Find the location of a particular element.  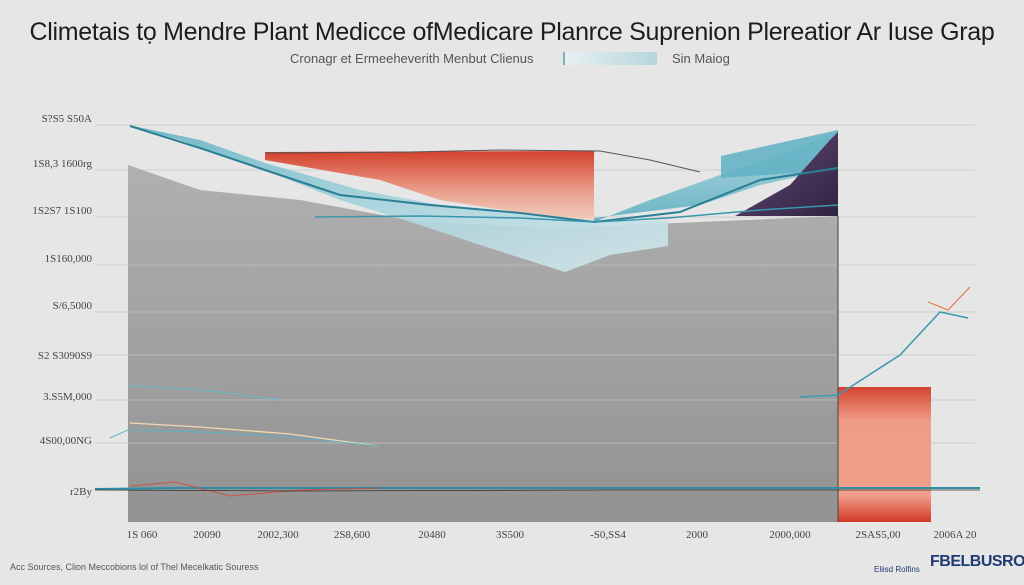

series-line-dark is located at coordinates (484, 174).